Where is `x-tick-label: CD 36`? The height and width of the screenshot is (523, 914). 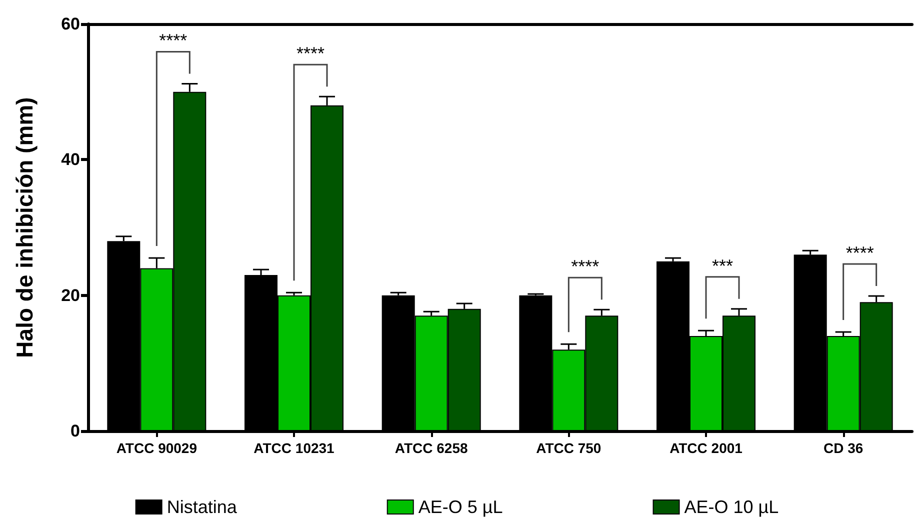
x-tick-label: CD 36 is located at coordinates (843, 448).